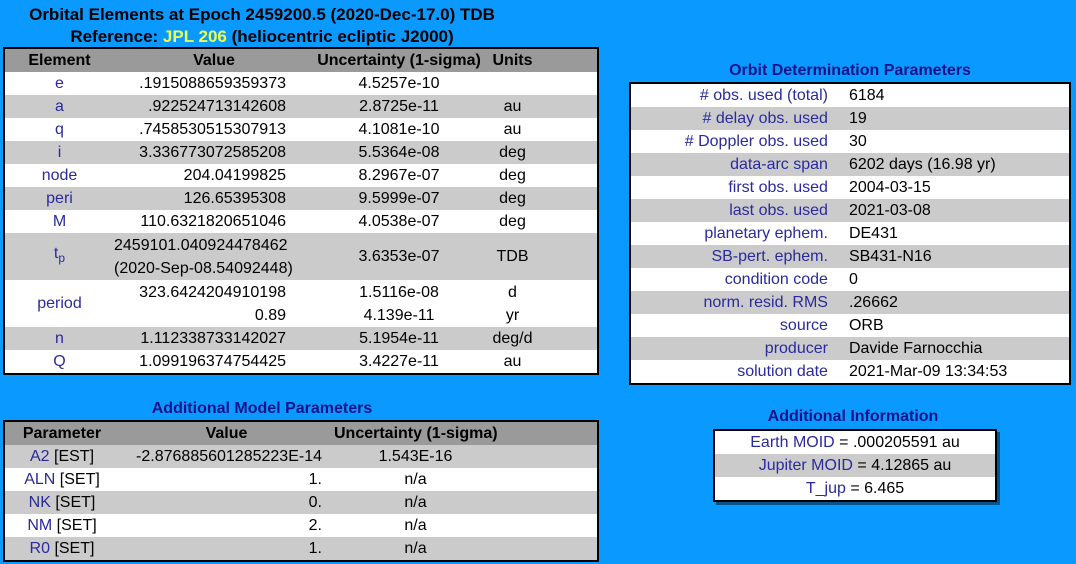 The image size is (1076, 564). I want to click on tisserand-row: T_jup = 6.465, so click(855, 488).